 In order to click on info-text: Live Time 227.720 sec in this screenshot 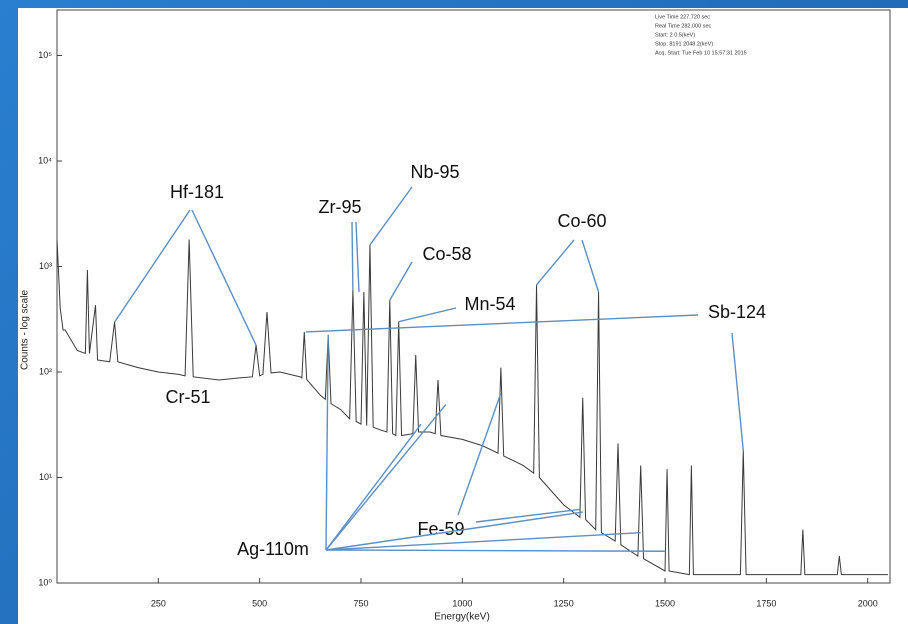, I will do `click(682, 17)`.